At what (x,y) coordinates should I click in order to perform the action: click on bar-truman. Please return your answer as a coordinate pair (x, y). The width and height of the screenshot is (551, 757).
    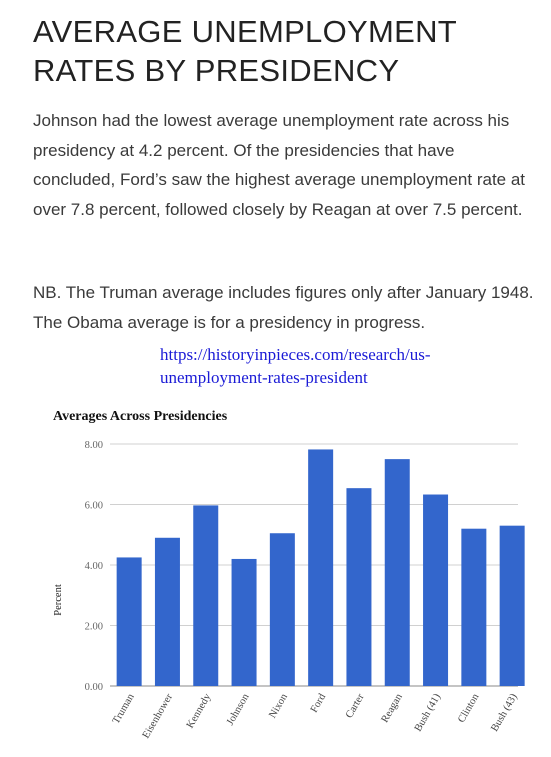
    Looking at the image, I should click on (129, 621).